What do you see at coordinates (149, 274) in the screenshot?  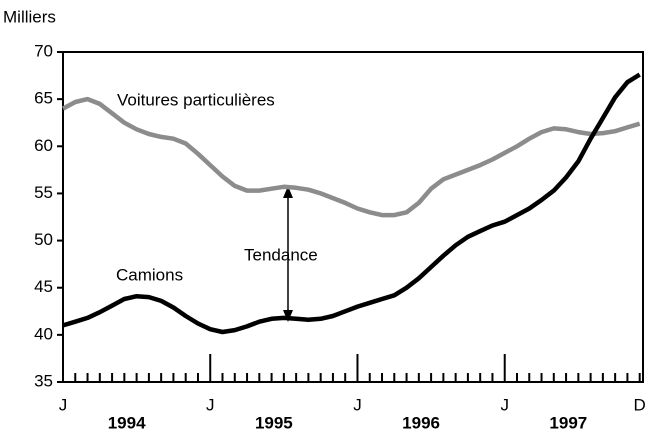 I see `series-label: Camions` at bounding box center [149, 274].